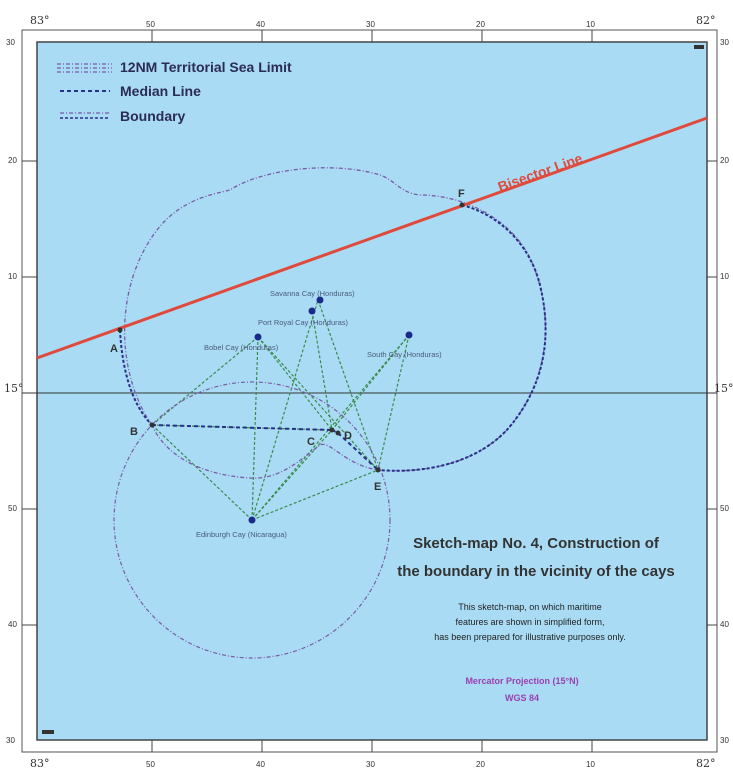 The height and width of the screenshot is (781, 733). What do you see at coordinates (241, 347) in the screenshot?
I see `bobel-cay-label: Bobel Cay (Honduras)` at bounding box center [241, 347].